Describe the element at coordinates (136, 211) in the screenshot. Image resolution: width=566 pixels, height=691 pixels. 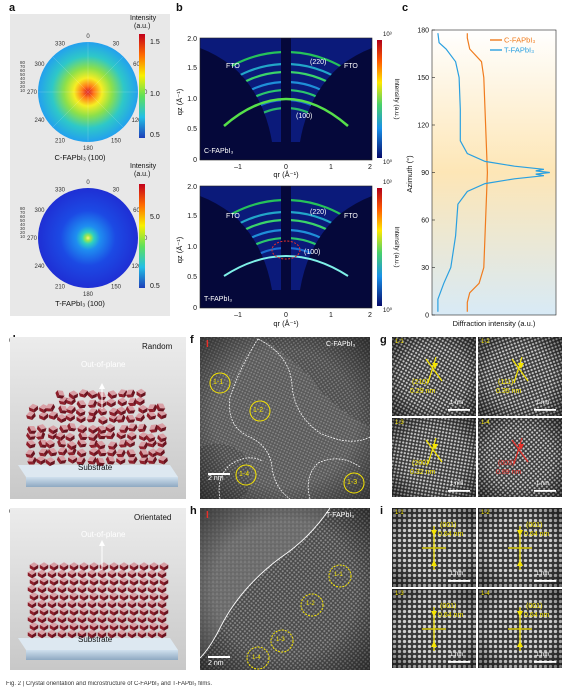
I see `polar-bottom-angle-tick: 60` at that location.